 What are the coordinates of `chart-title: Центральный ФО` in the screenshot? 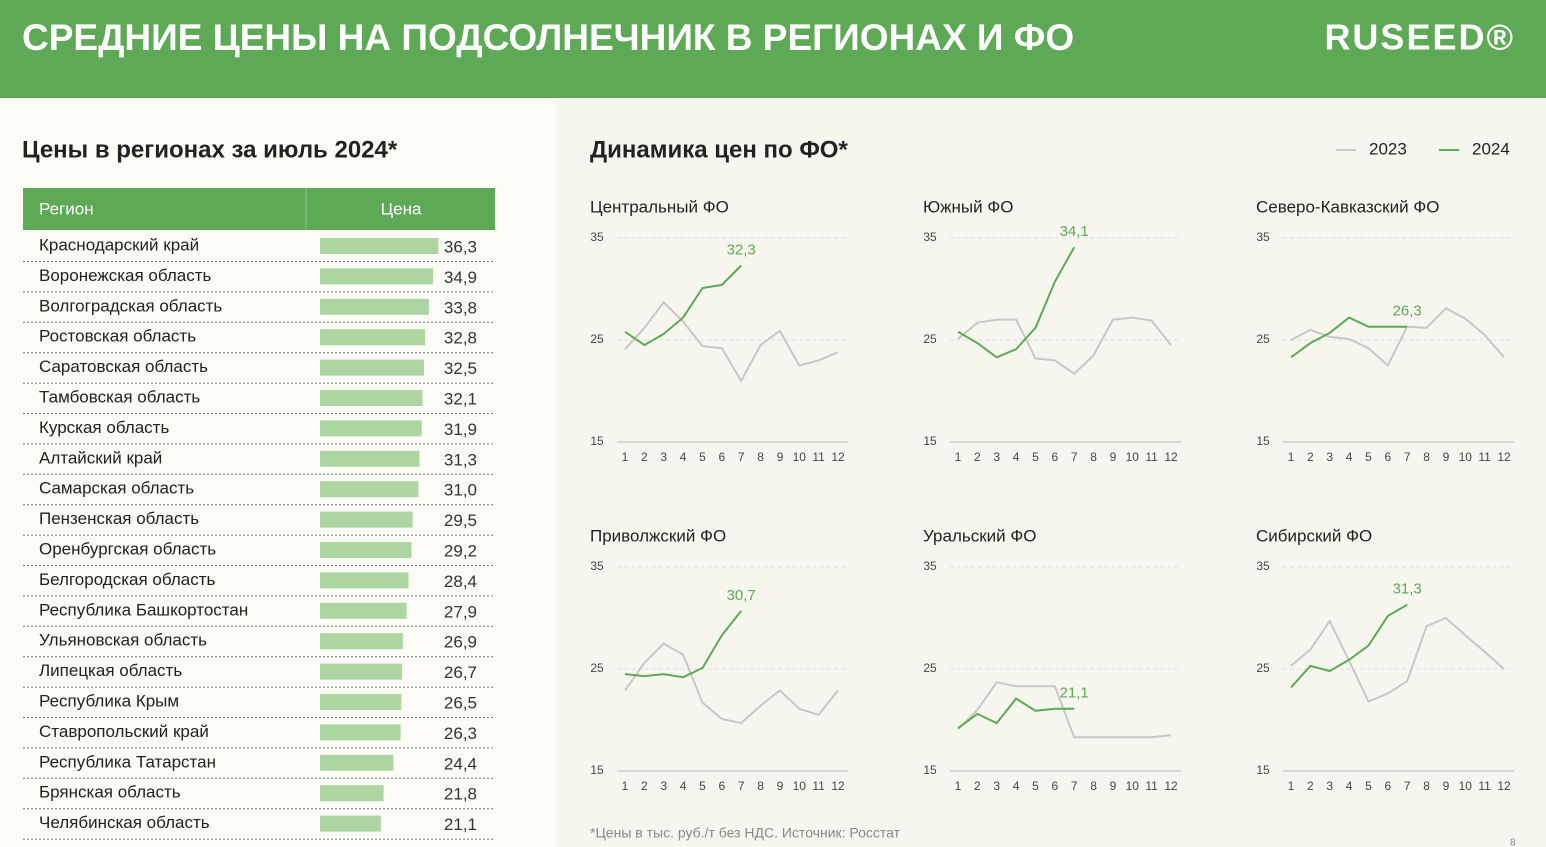 It's located at (659, 206).